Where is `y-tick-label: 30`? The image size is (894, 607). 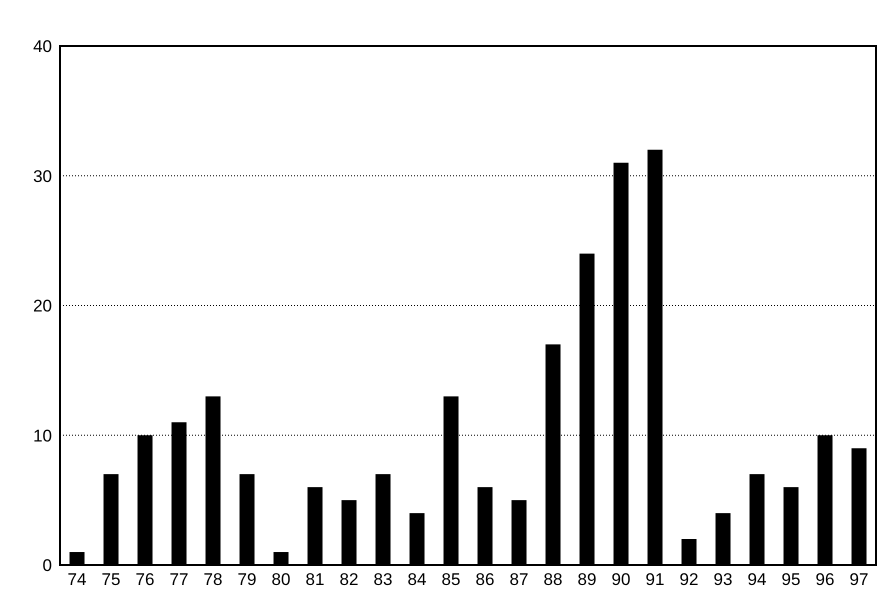 y-tick-label: 30 is located at coordinates (42, 176).